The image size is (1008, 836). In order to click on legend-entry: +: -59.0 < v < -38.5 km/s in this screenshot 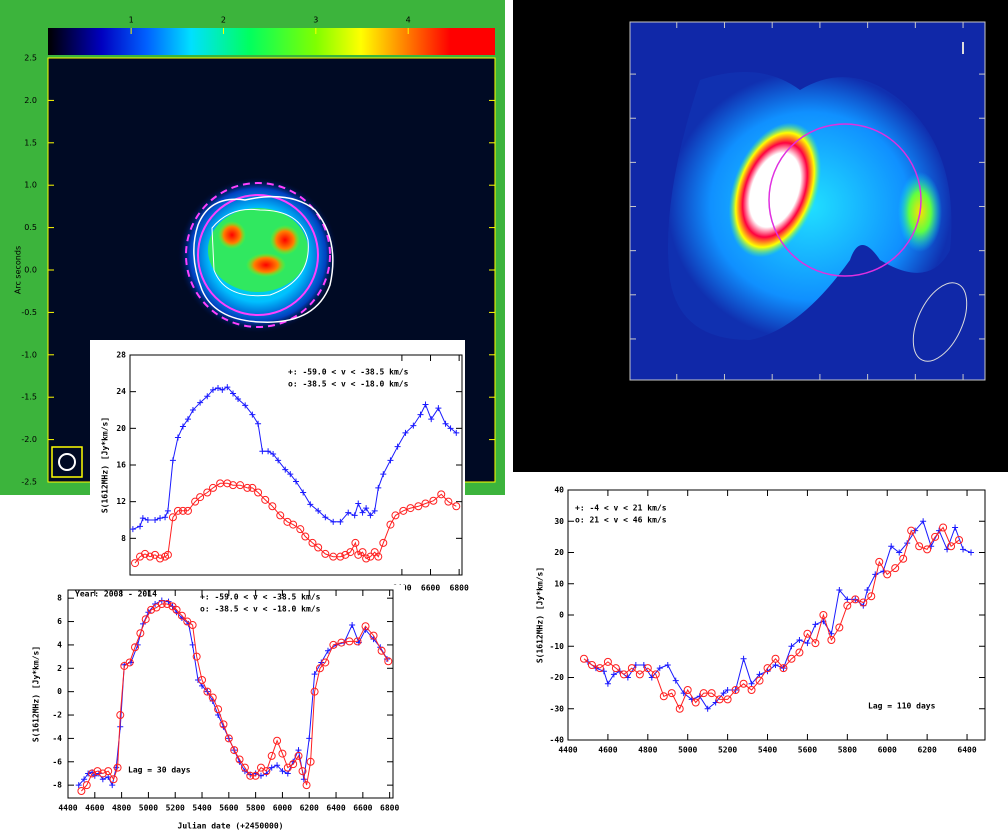, I will do `click(348, 372)`.